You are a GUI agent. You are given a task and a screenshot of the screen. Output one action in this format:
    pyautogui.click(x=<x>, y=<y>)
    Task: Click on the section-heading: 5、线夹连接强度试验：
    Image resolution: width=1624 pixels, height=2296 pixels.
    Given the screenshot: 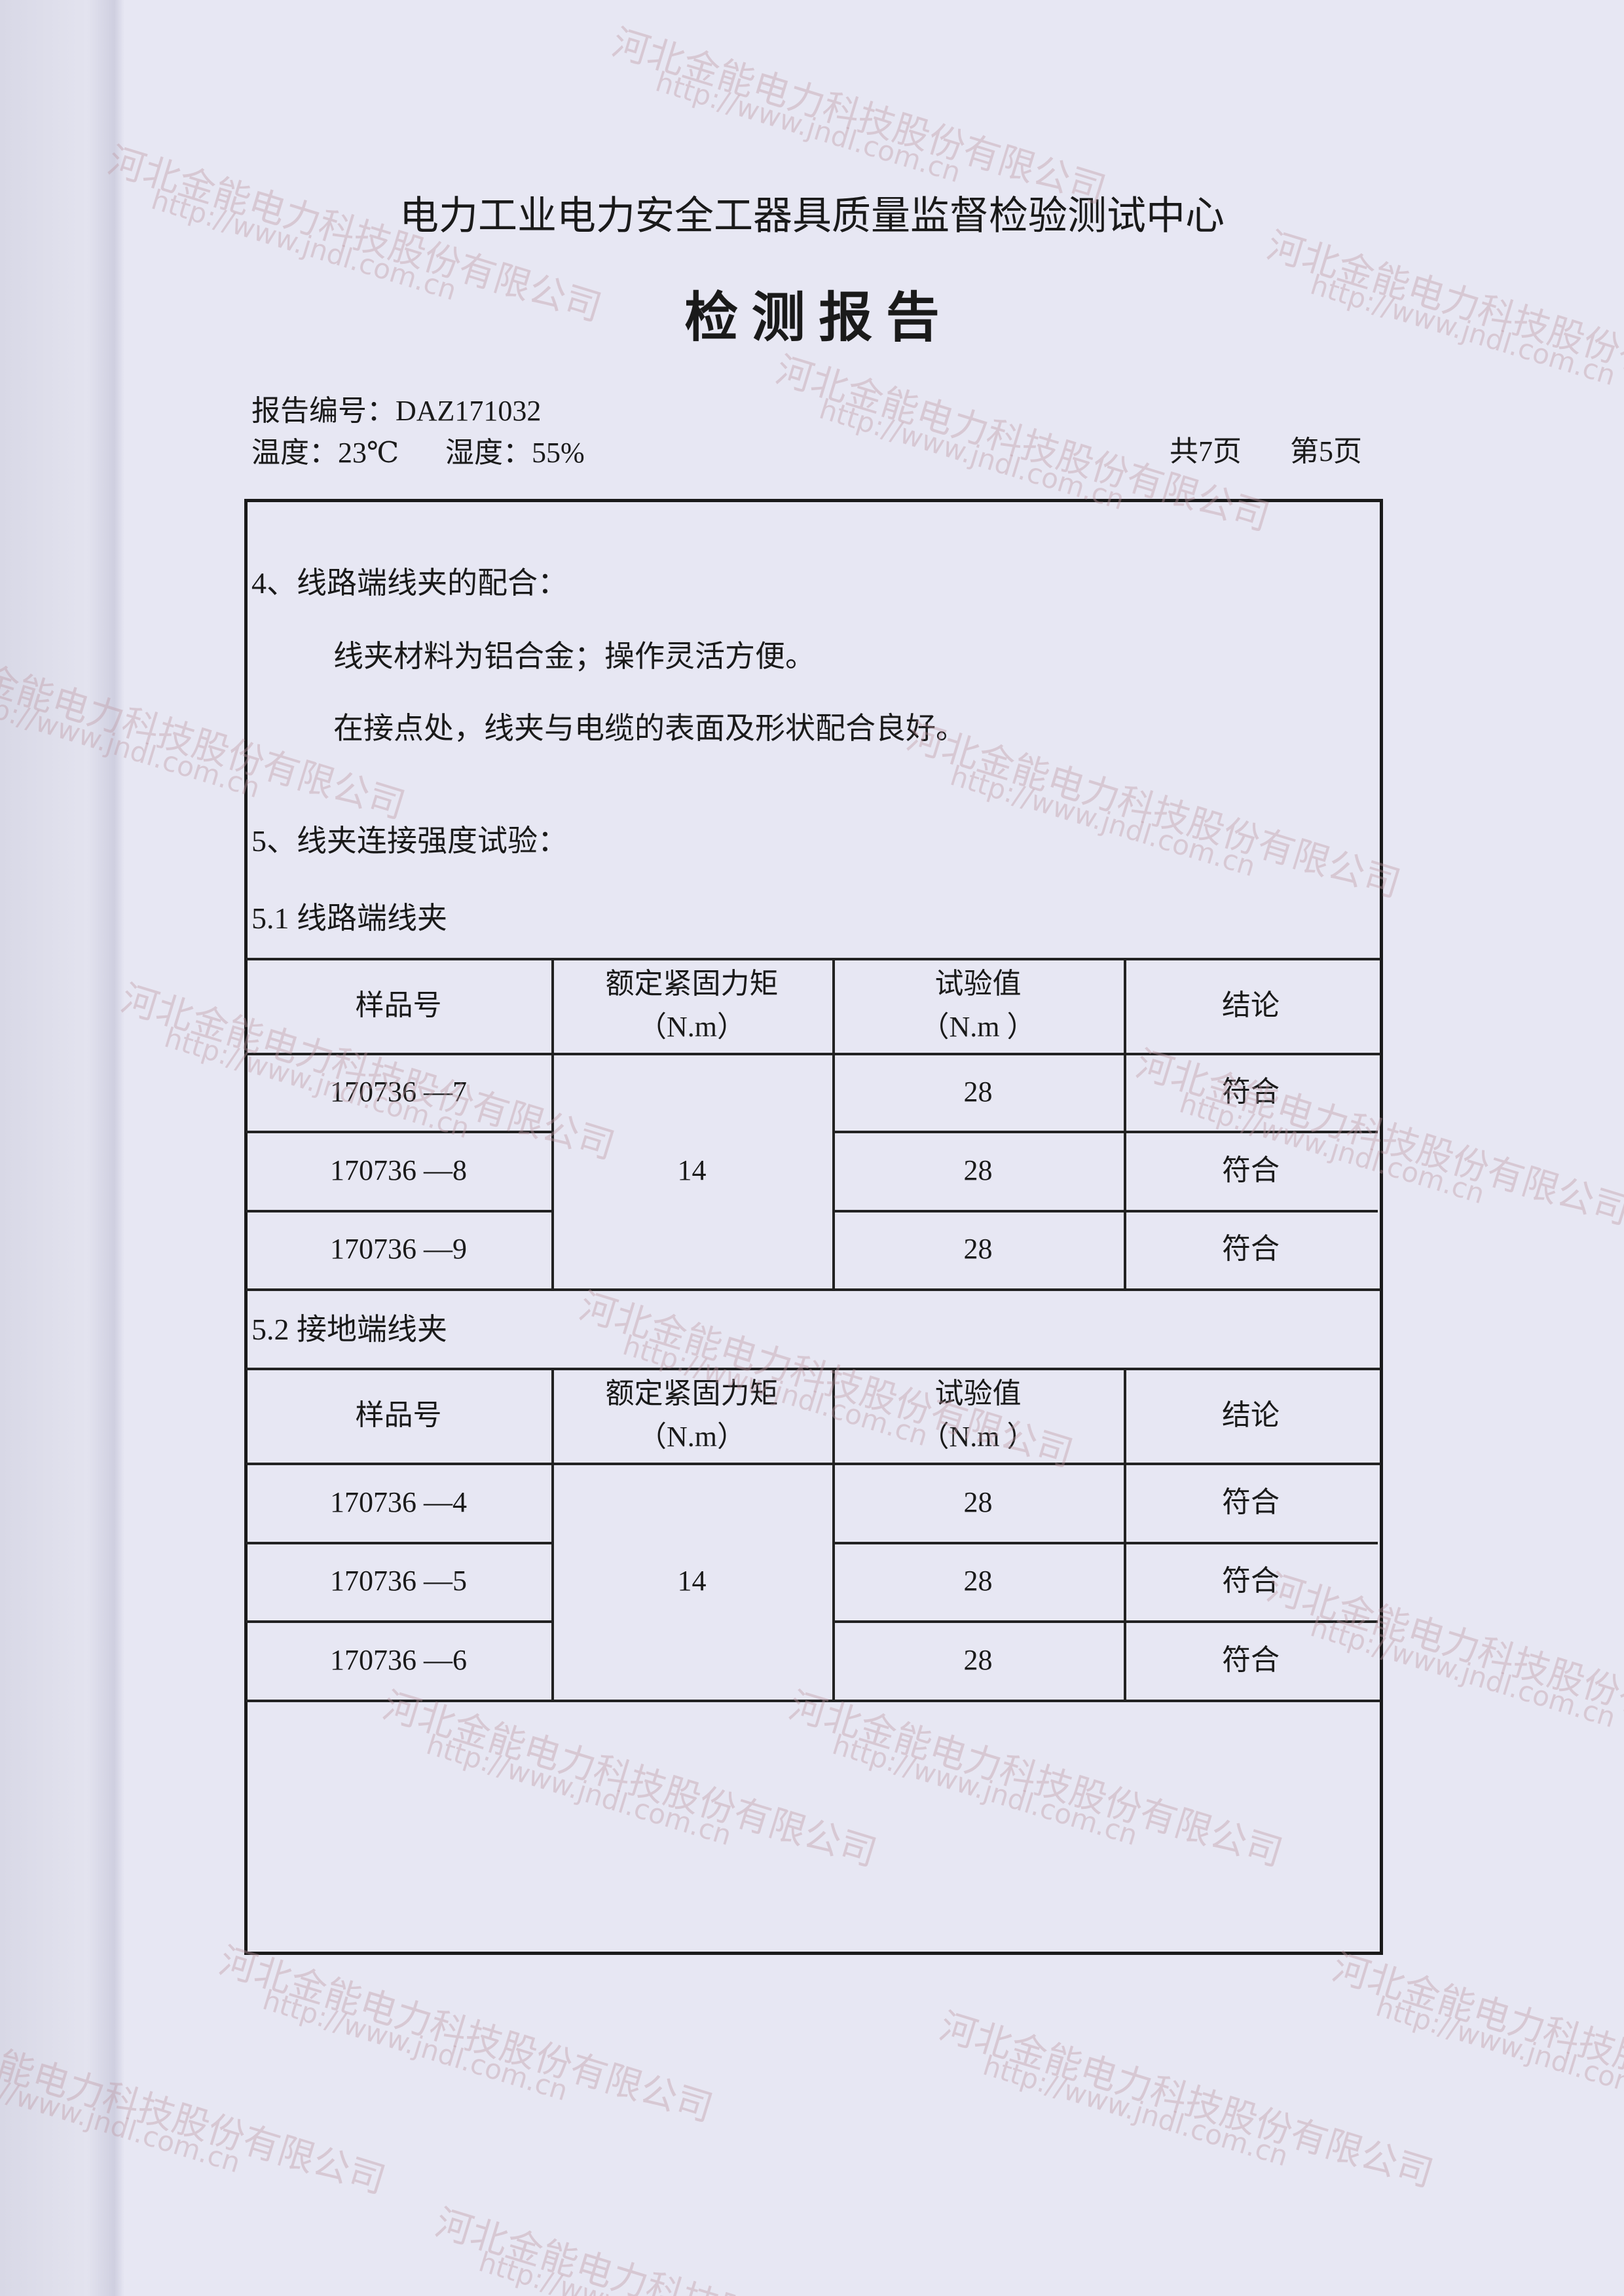 What is the action you would take?
    pyautogui.click(x=409, y=841)
    